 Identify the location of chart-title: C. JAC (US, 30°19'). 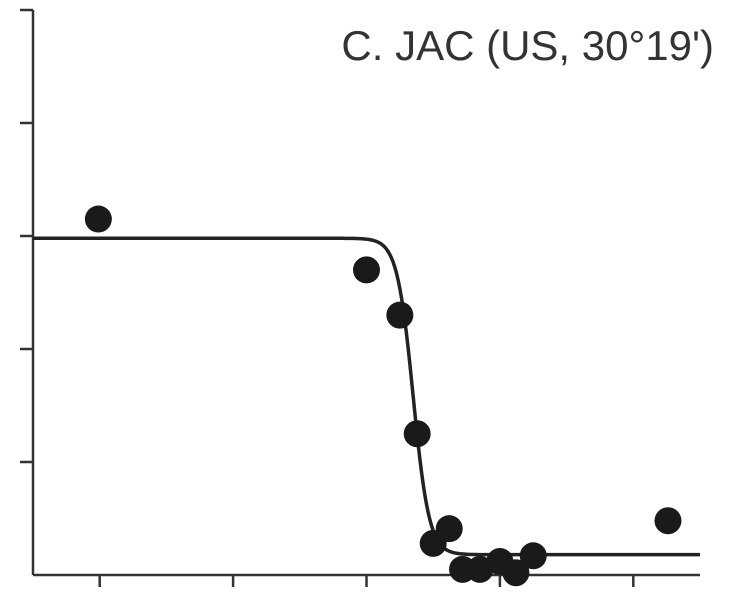
(527, 45).